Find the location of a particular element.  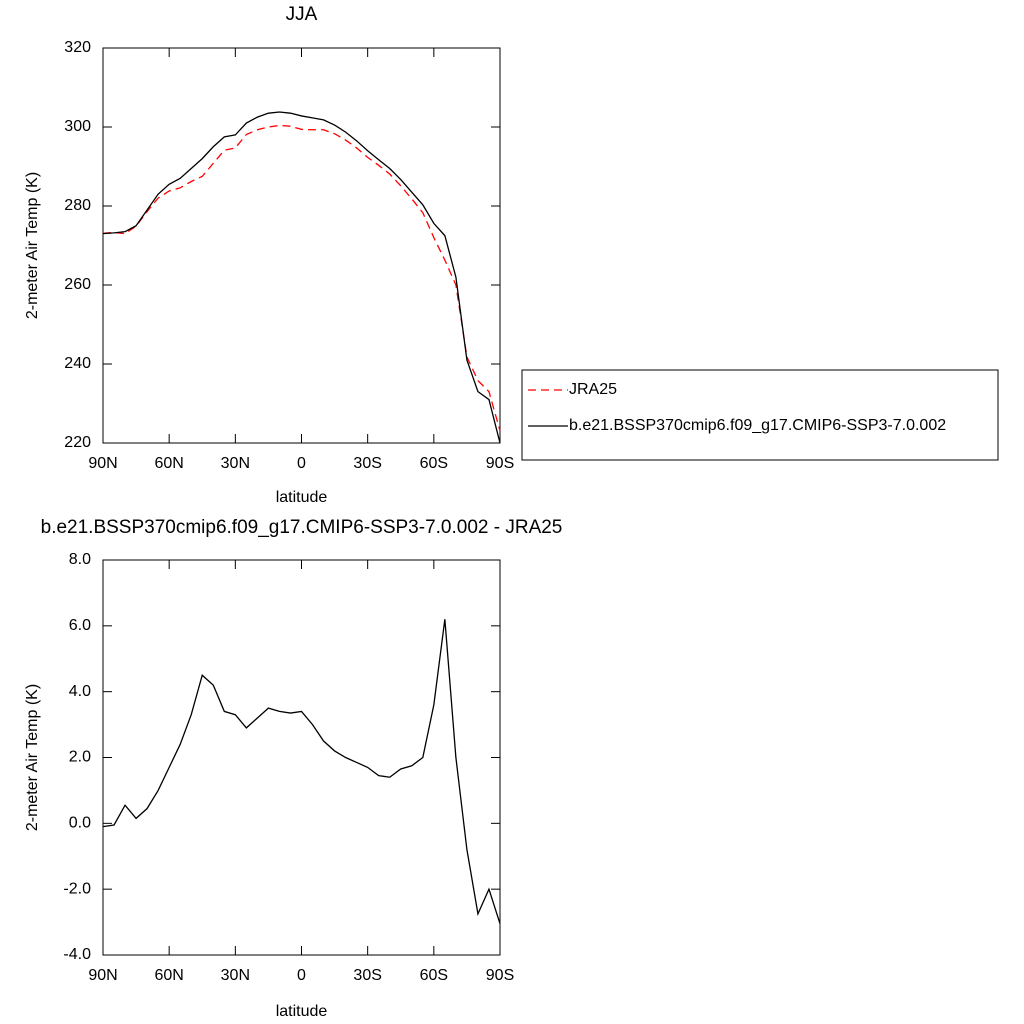

y-tick-label: 260 is located at coordinates (77, 284).